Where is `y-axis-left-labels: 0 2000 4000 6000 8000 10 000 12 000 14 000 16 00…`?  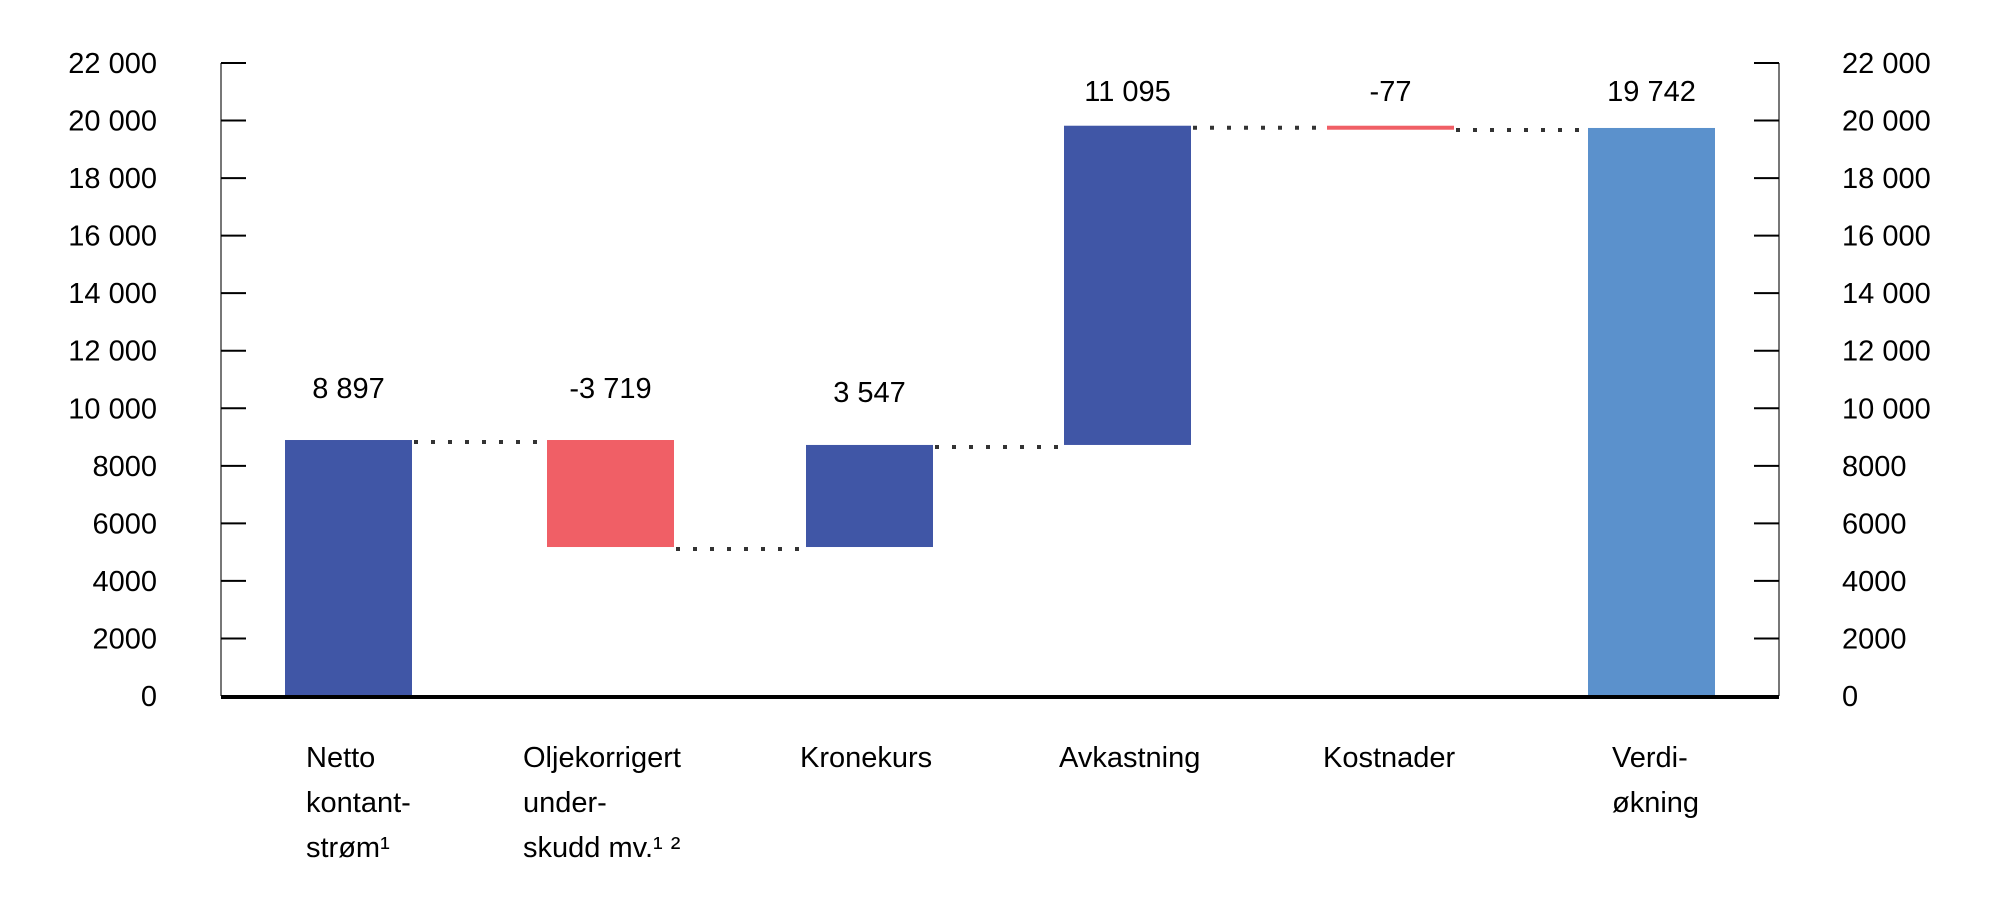 y-axis-left-labels: 0 2000 4000 6000 8000 10 000 12 000 14 000 16 00… is located at coordinates (112, 380).